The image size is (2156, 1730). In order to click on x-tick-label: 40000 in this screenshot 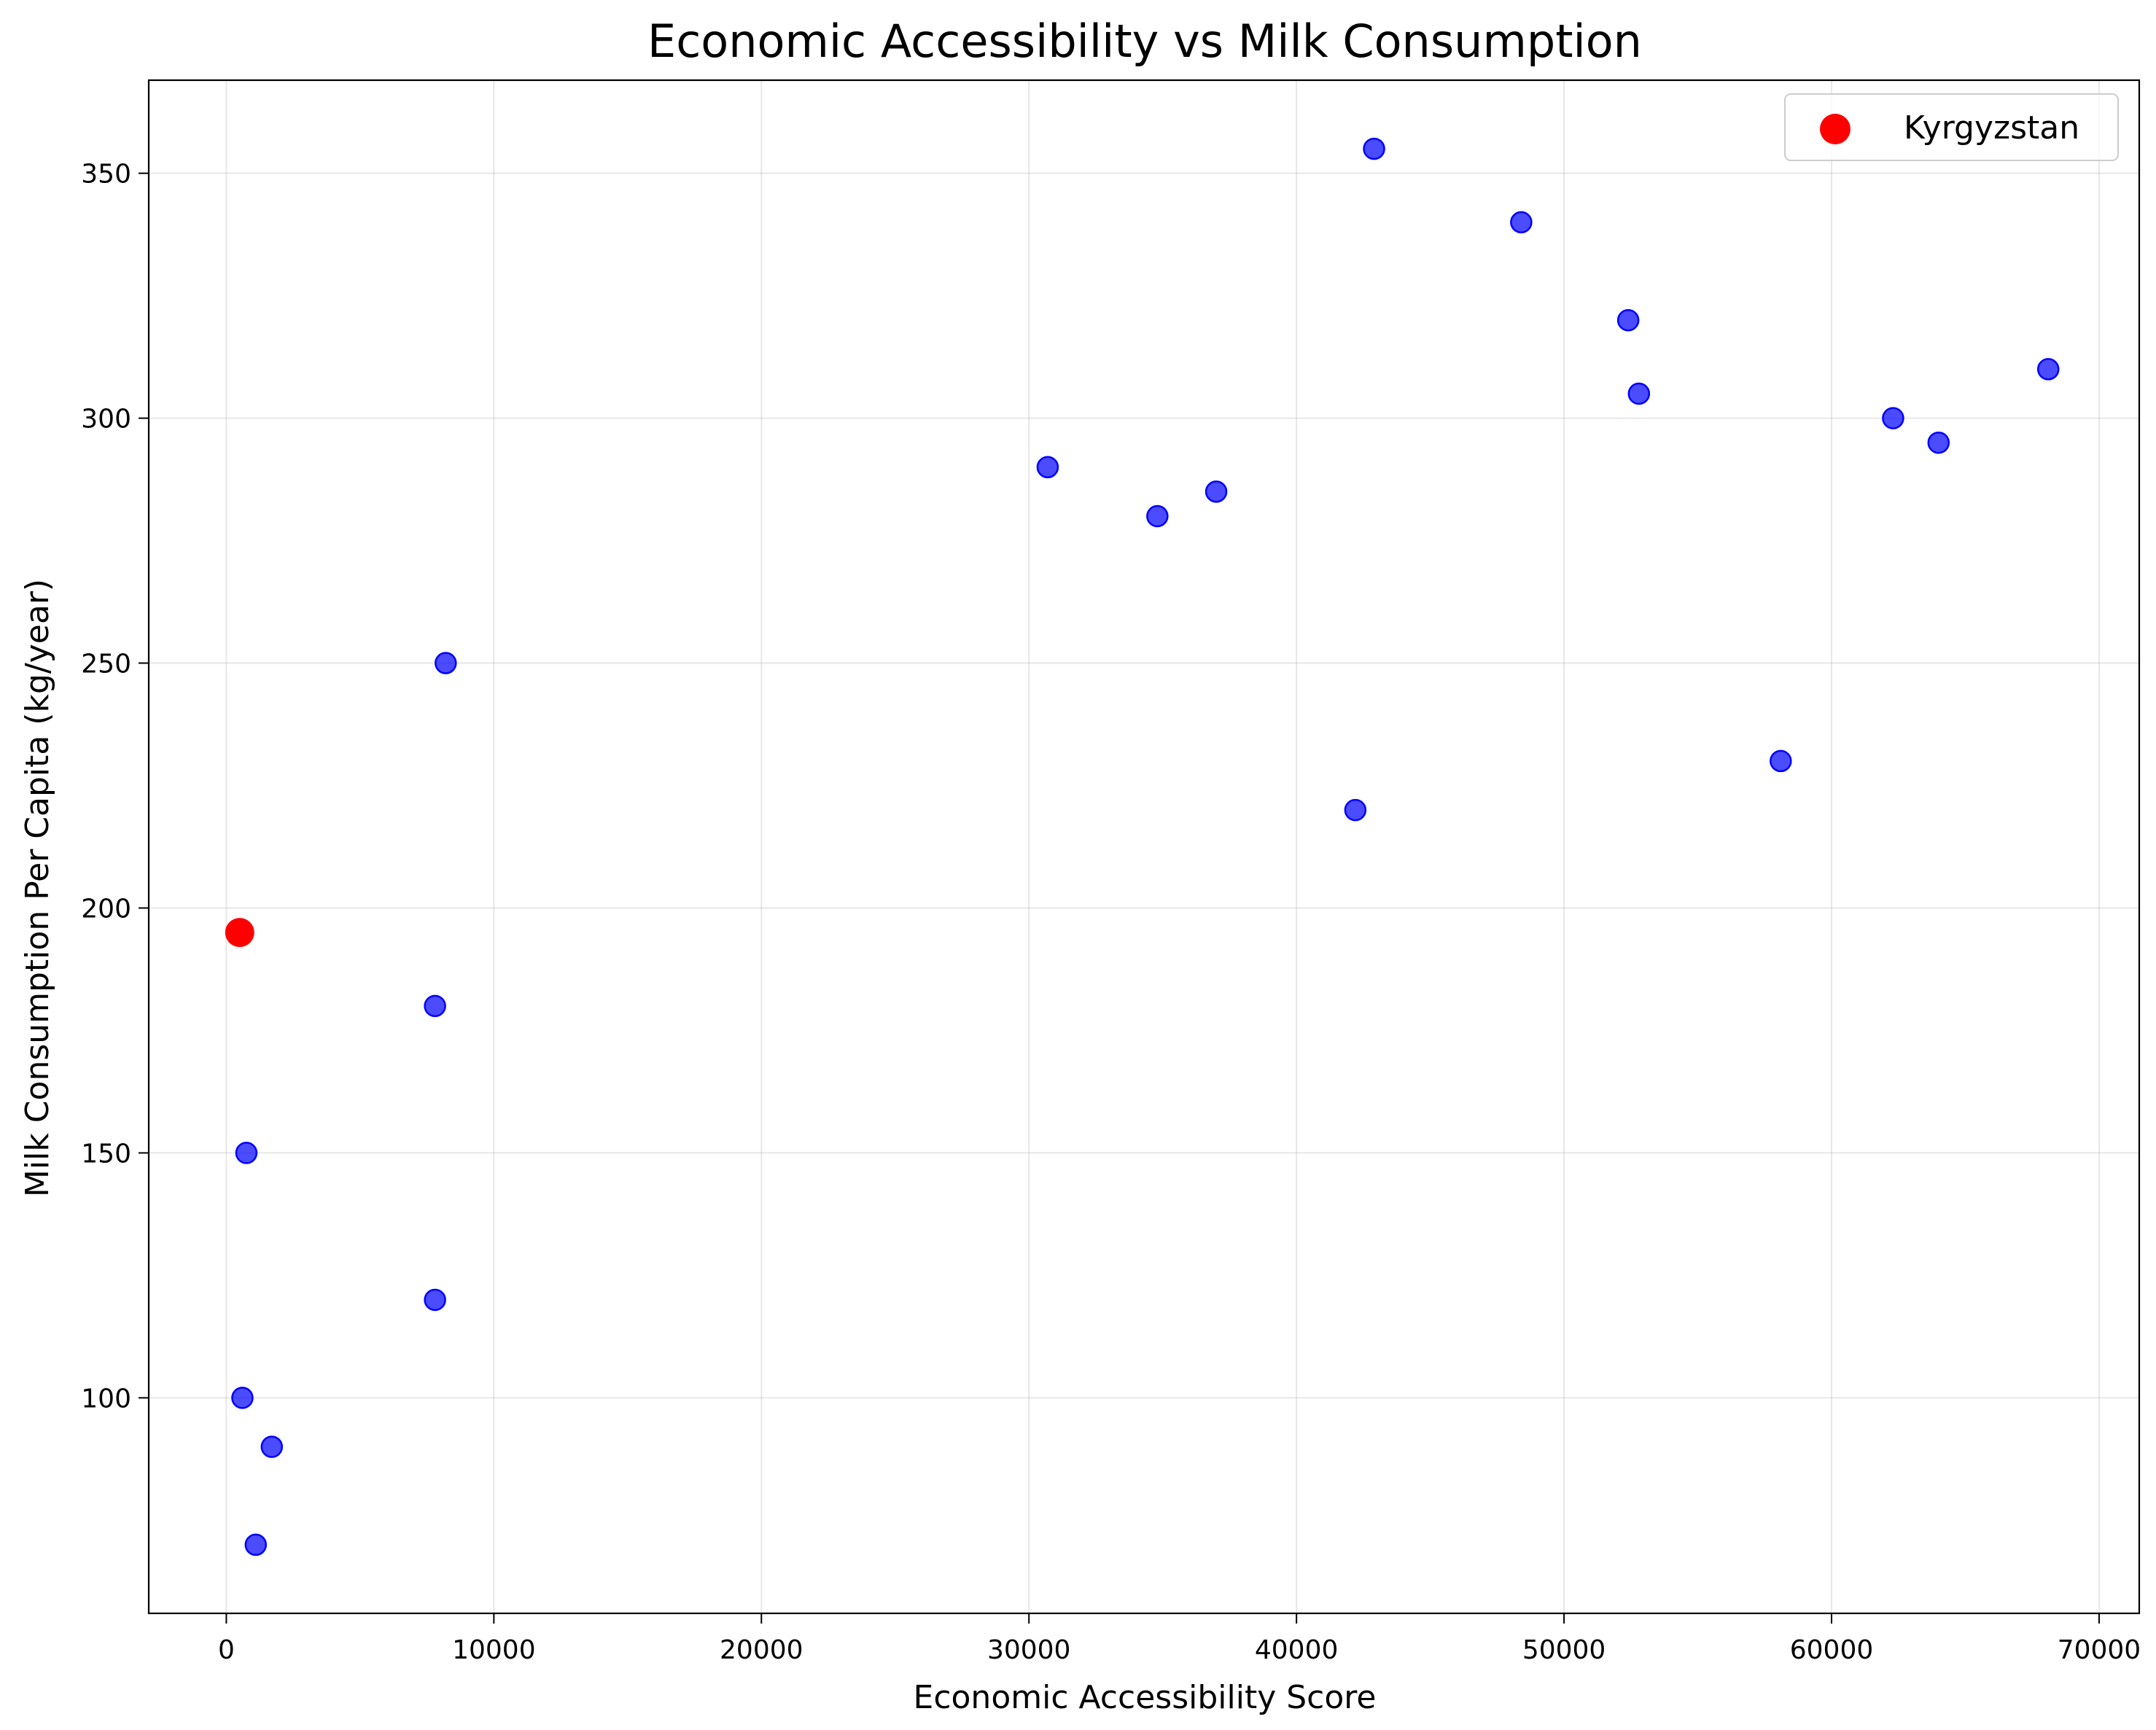, I will do `click(1297, 1650)`.